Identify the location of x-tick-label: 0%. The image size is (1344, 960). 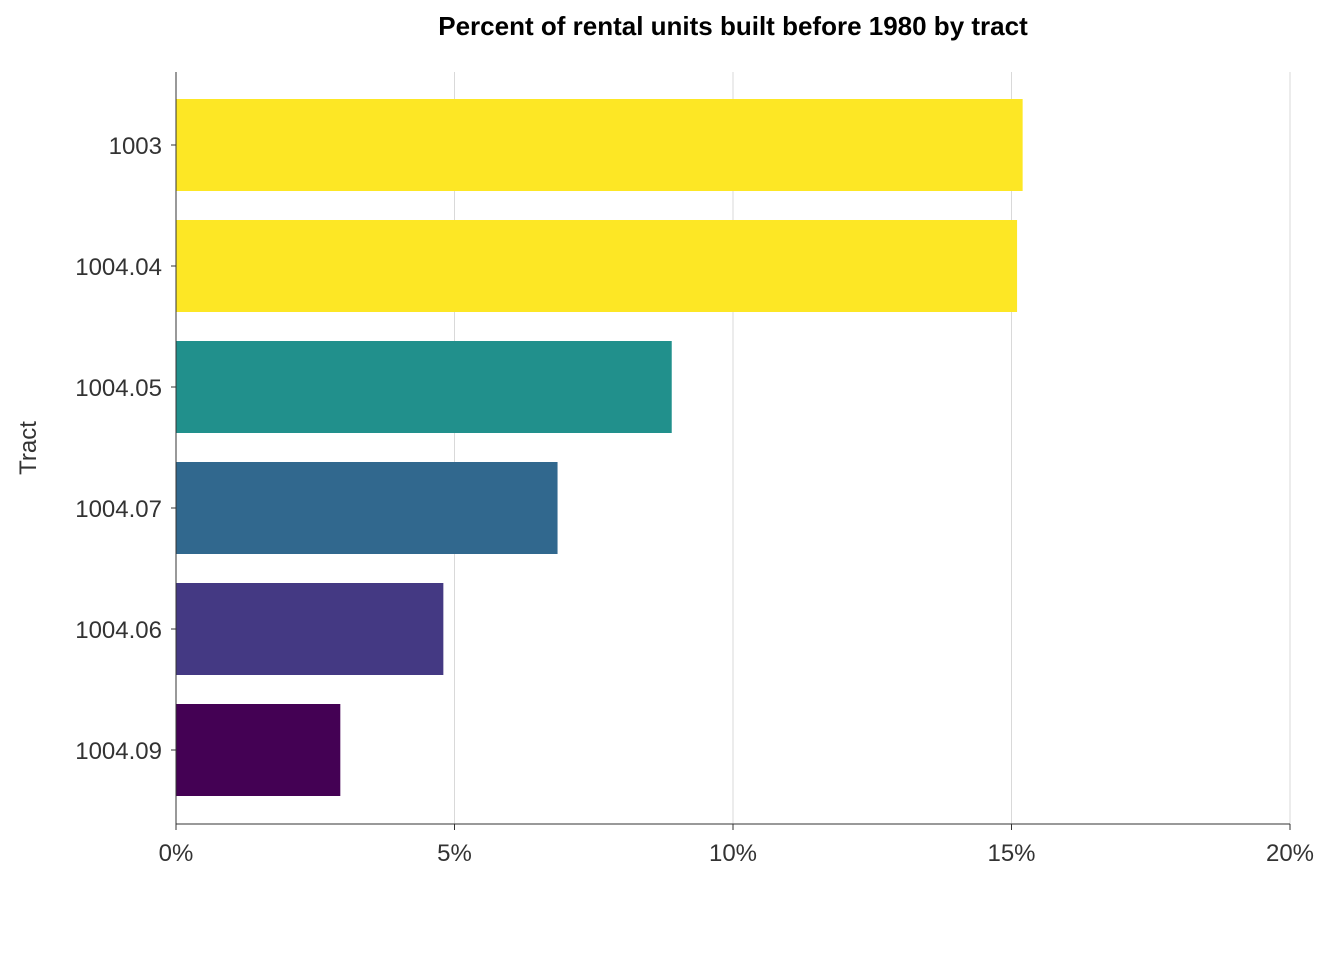
(176, 853).